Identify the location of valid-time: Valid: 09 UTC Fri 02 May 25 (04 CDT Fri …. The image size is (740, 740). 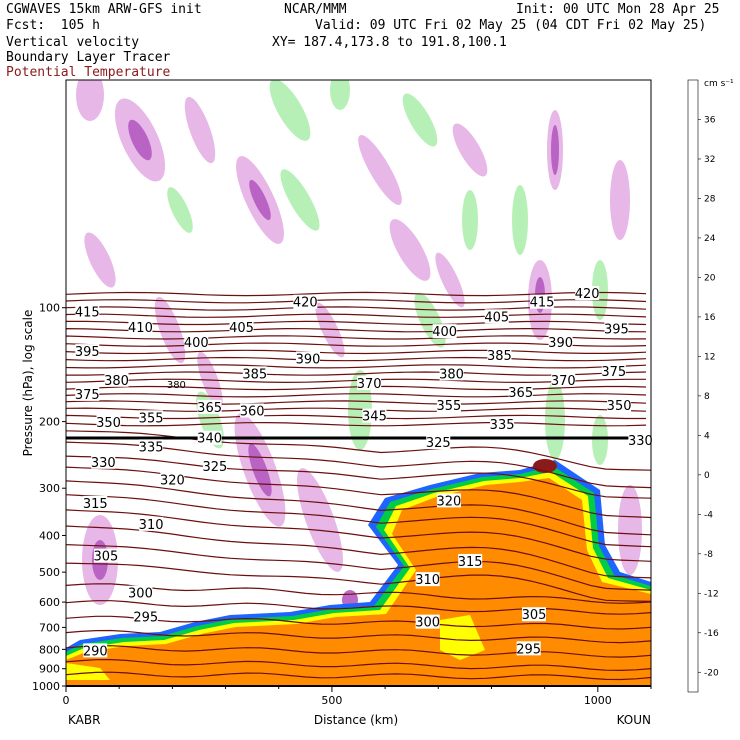
(511, 25).